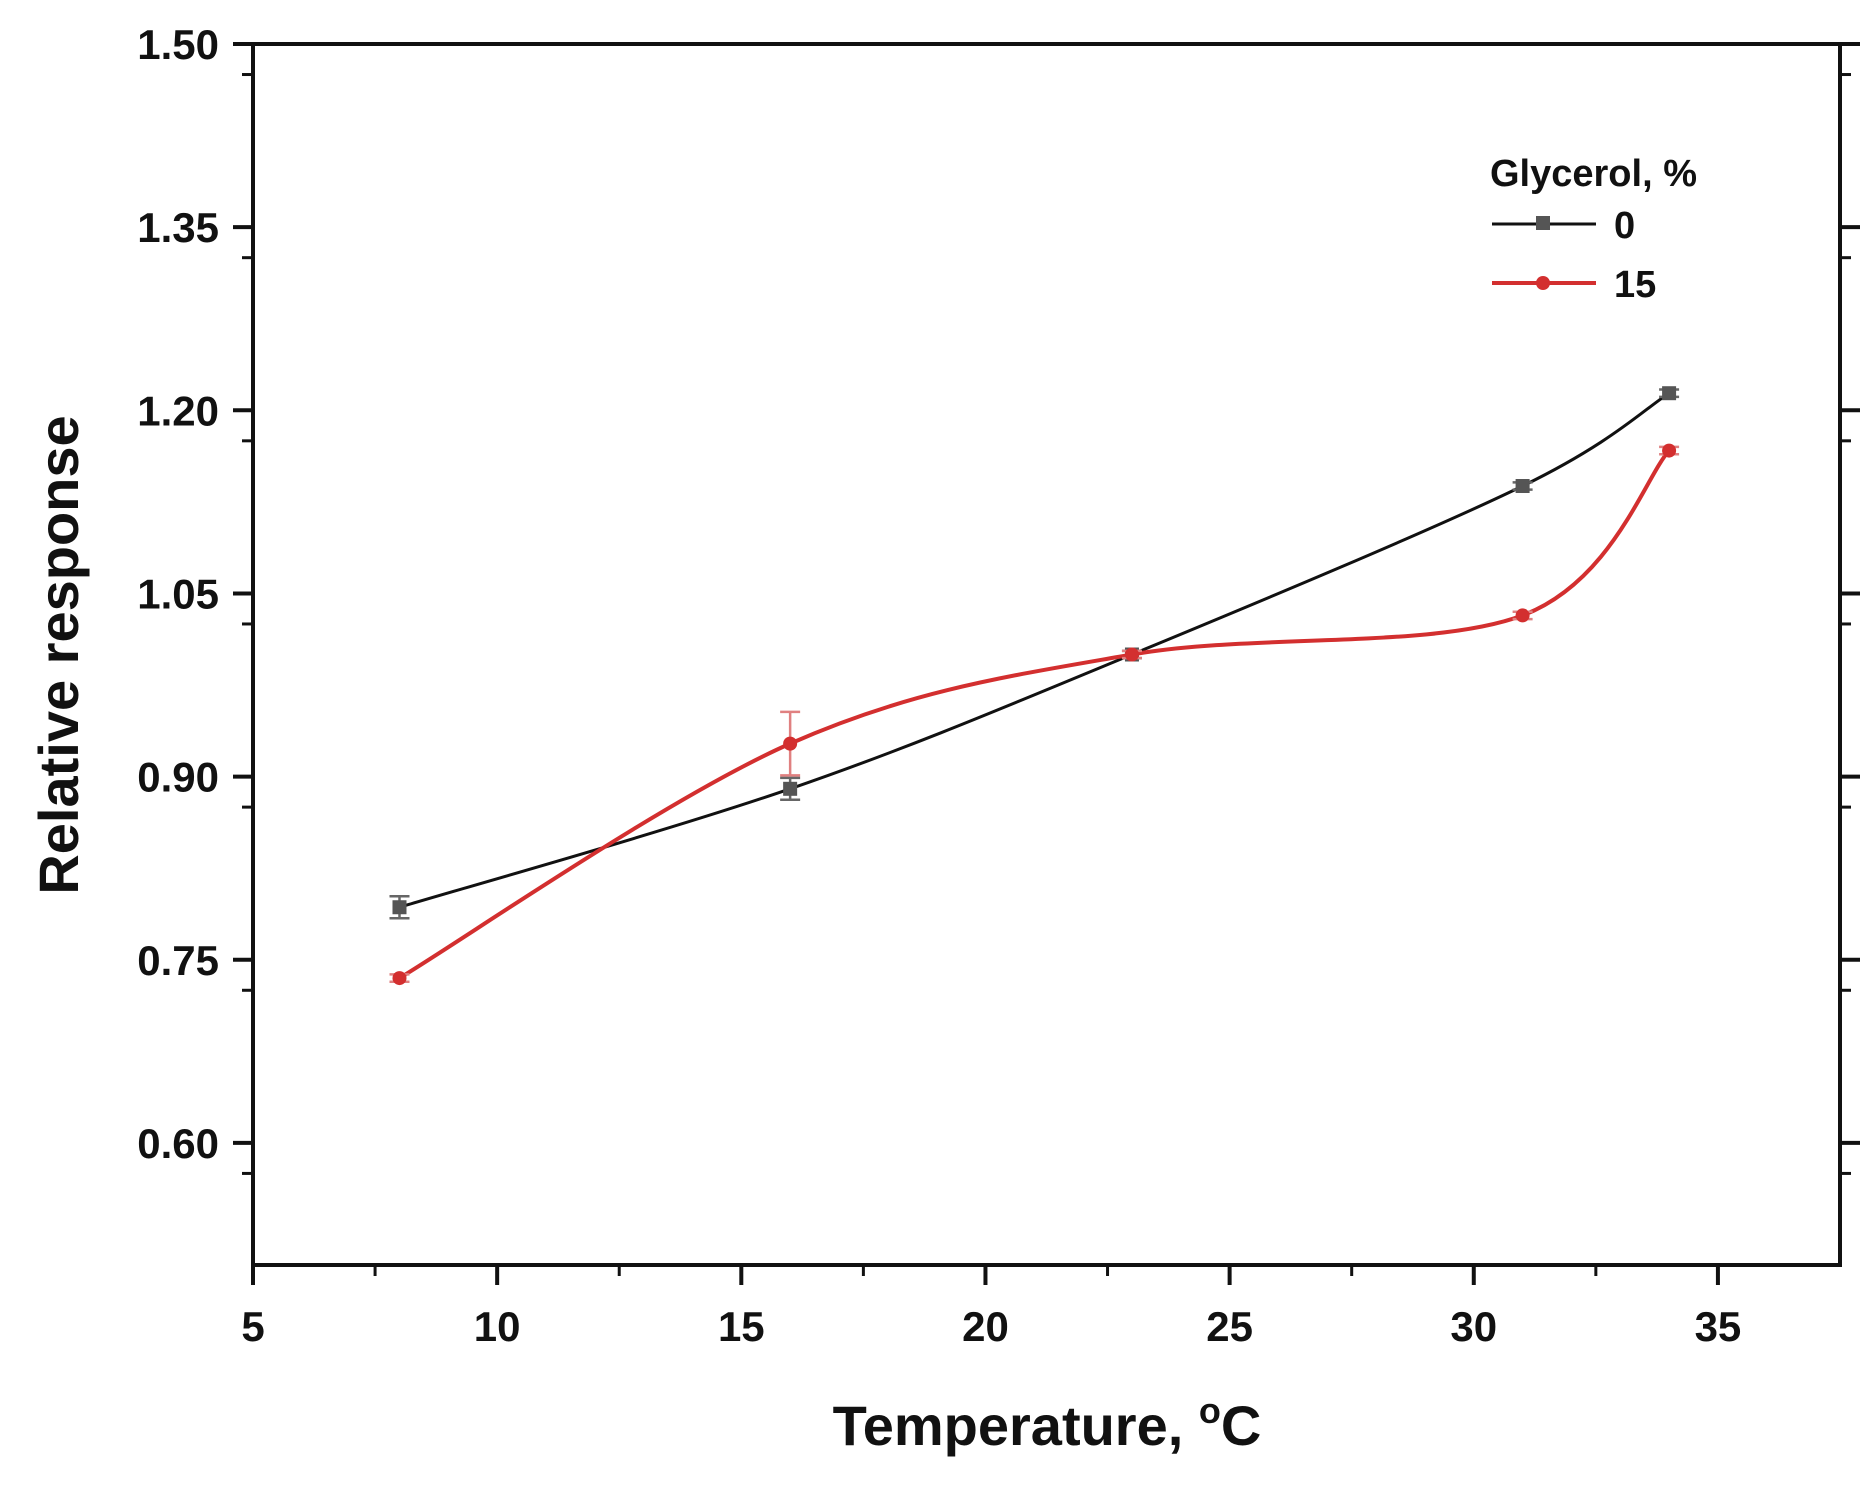 The width and height of the screenshot is (1866, 1488). What do you see at coordinates (178, 1143) in the screenshot?
I see `y-tick-label: 0.60` at bounding box center [178, 1143].